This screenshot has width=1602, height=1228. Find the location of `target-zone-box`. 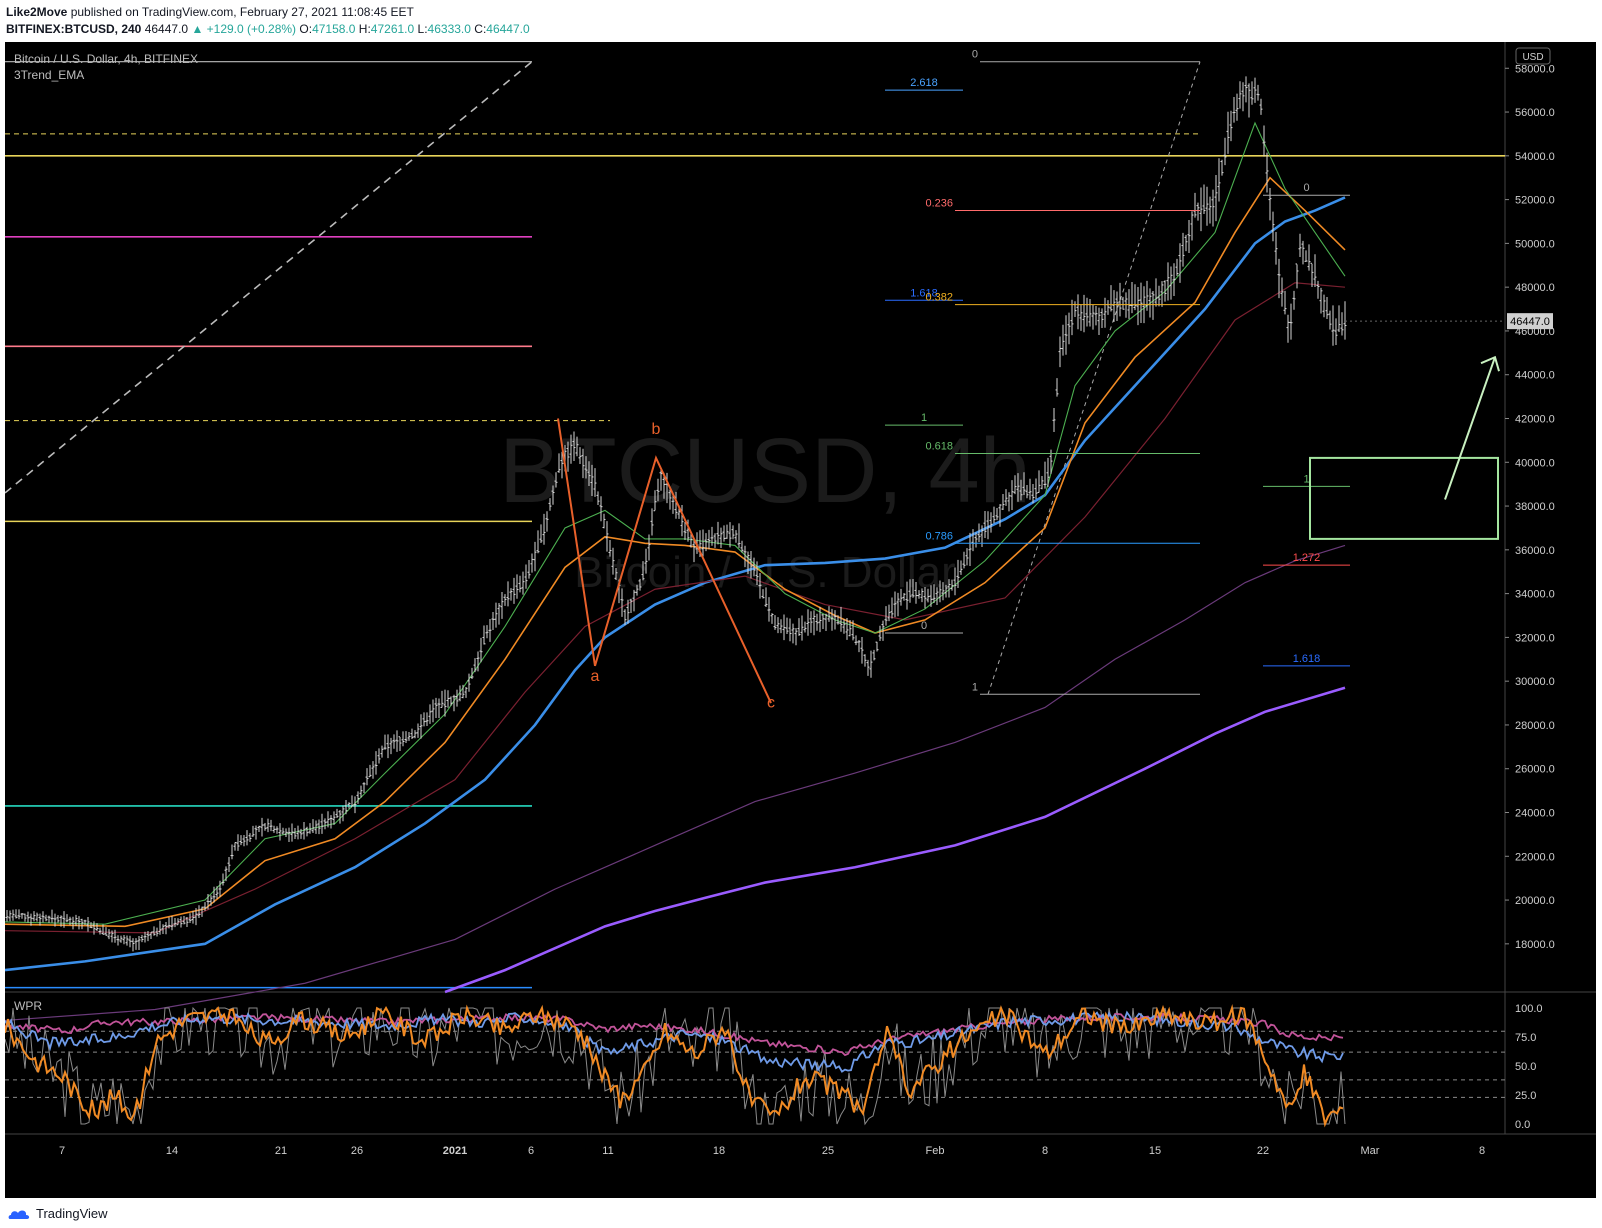

target-zone-box is located at coordinates (1404, 498).